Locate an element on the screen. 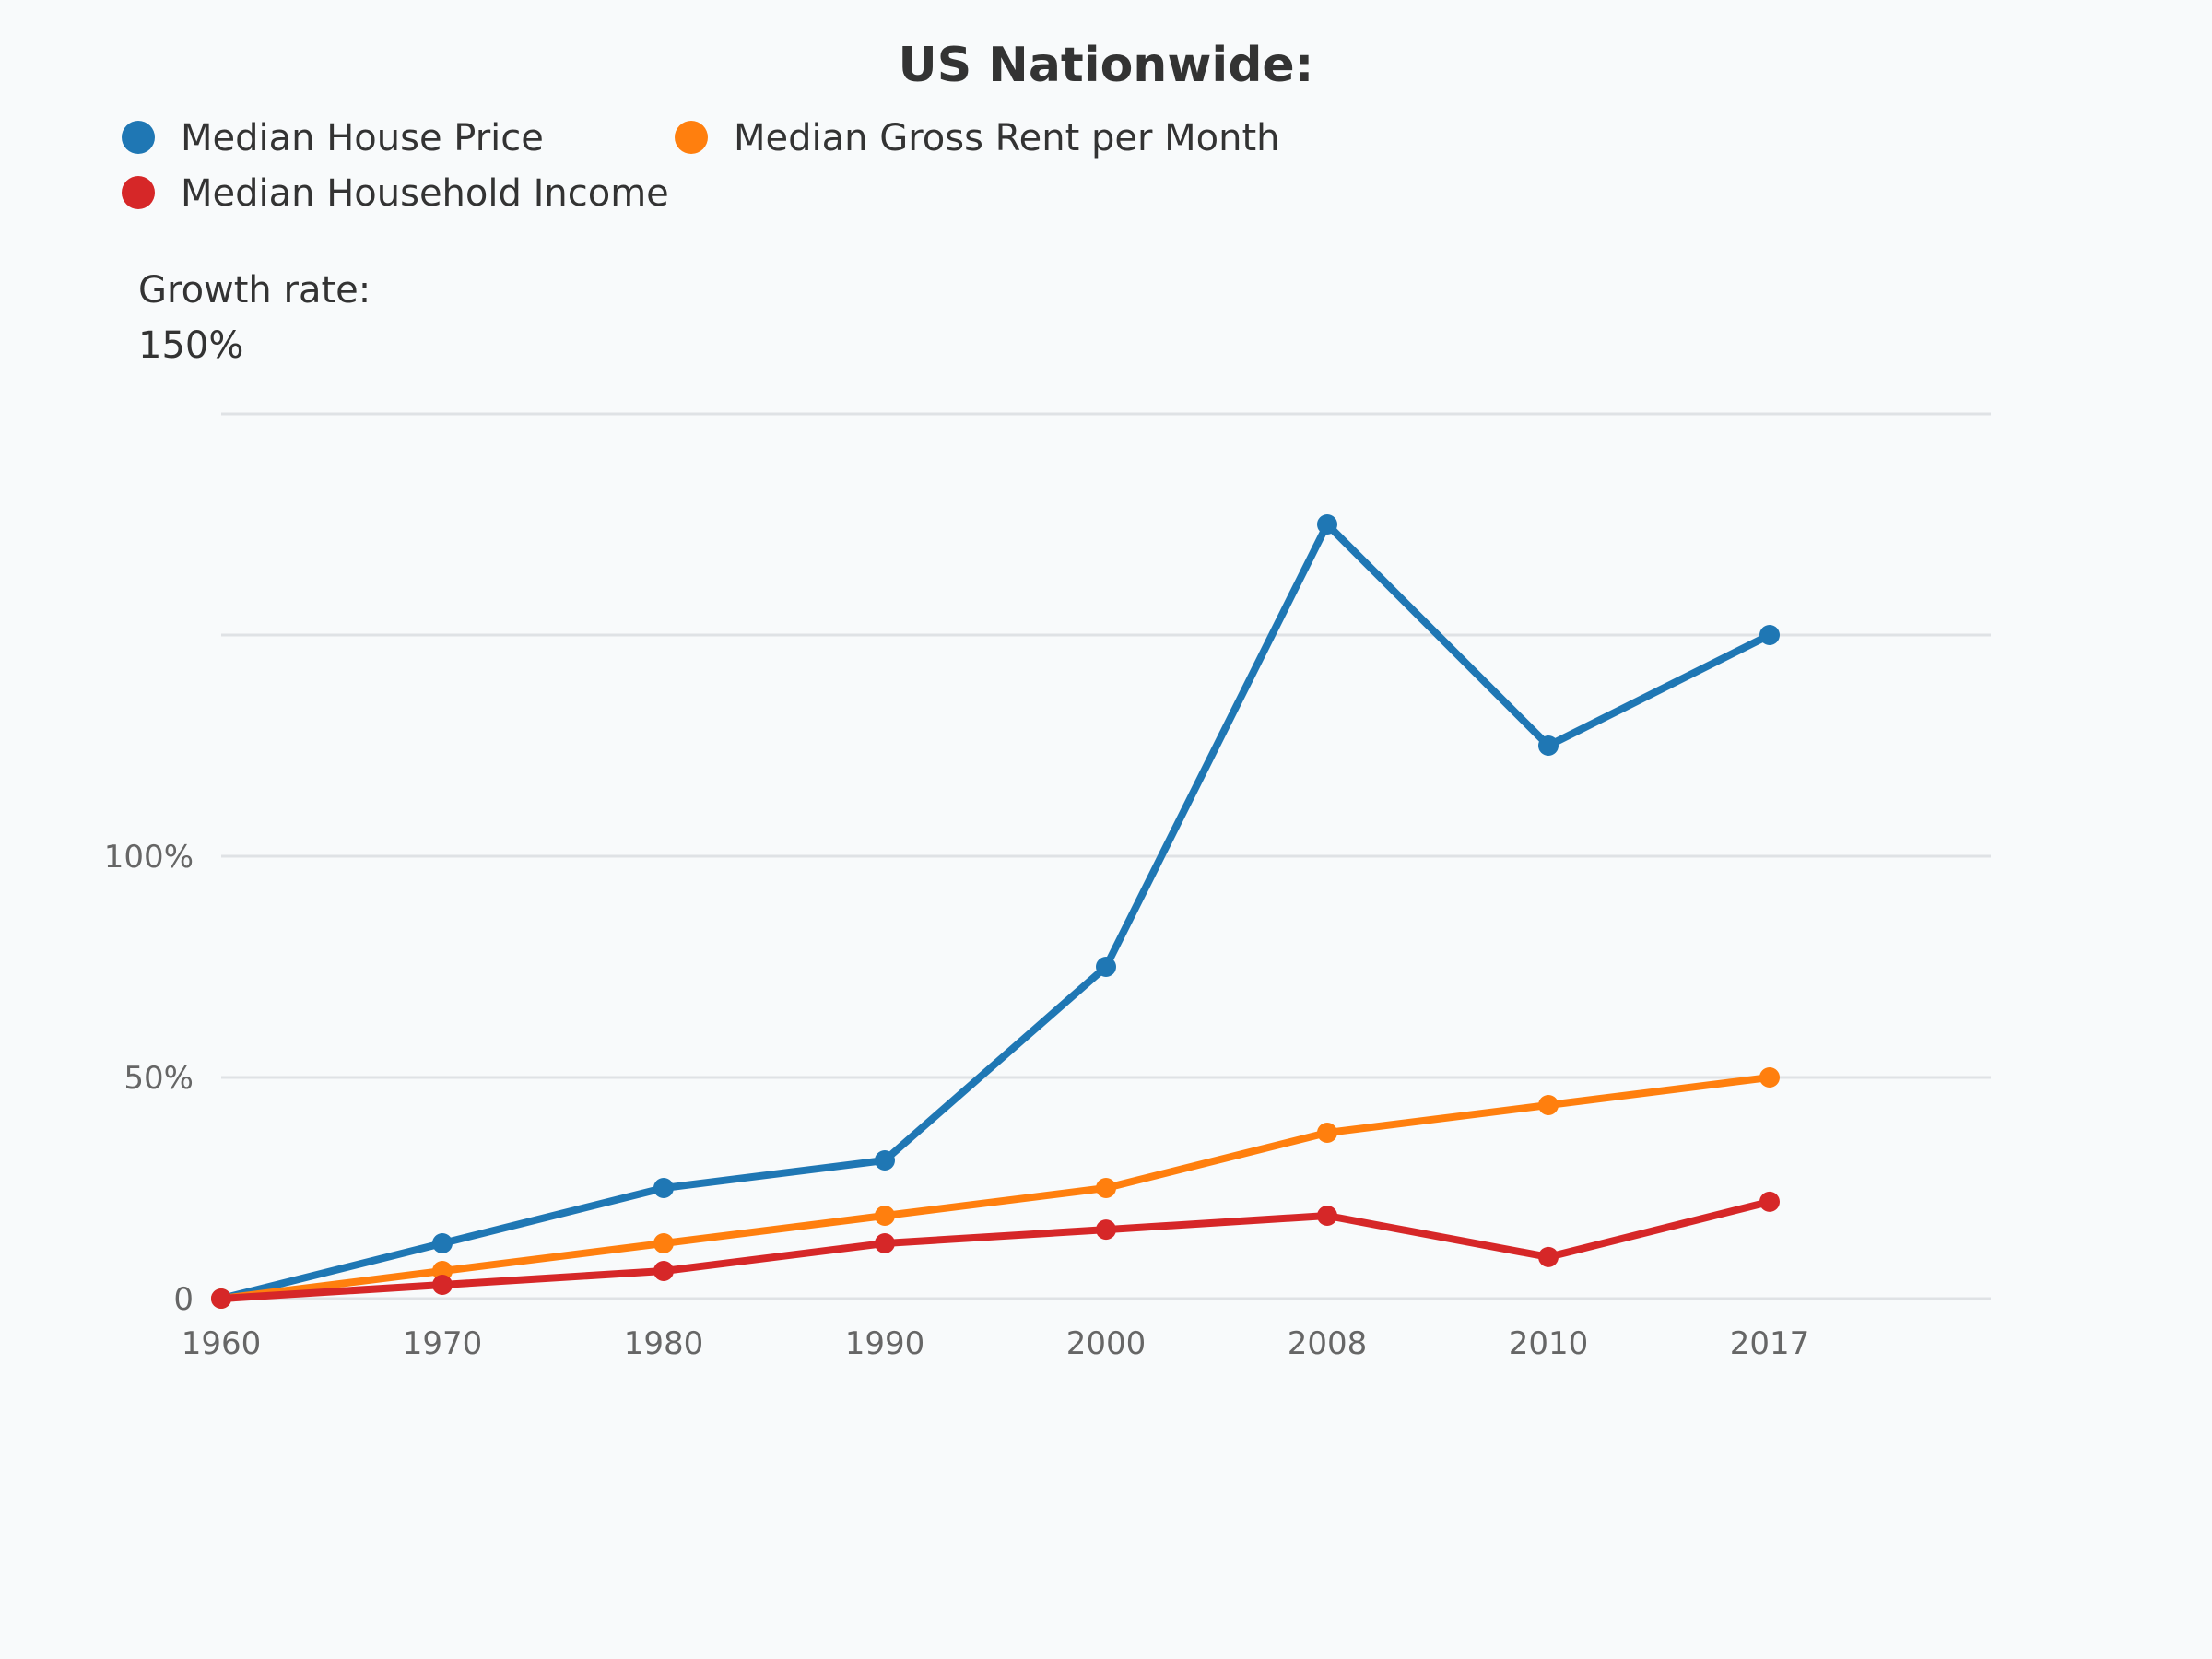 The height and width of the screenshot is (1659, 2212). data-point-median-house-price-2008 is located at coordinates (1327, 524).